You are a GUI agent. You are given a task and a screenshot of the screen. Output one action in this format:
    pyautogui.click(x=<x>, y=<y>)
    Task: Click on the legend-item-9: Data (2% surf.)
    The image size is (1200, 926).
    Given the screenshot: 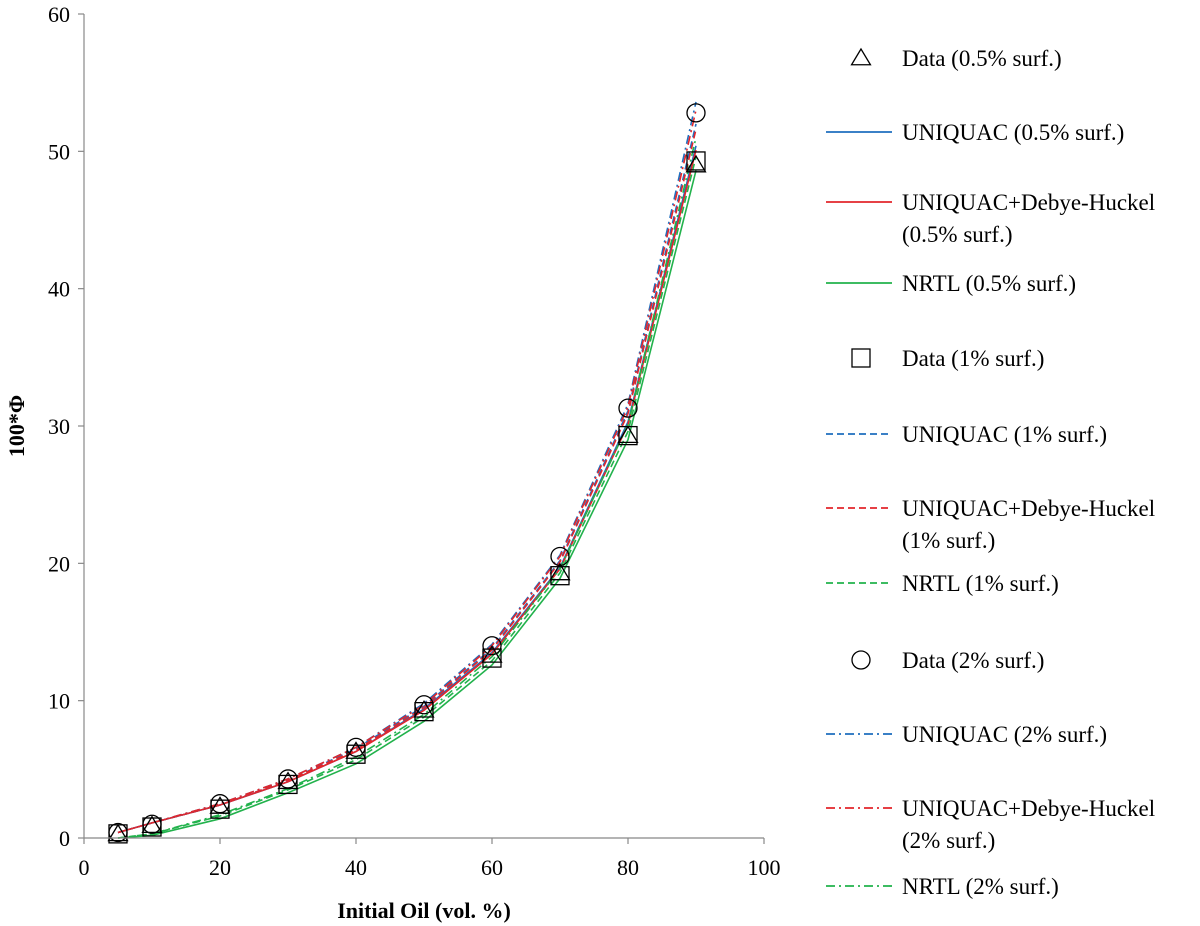 What is the action you would take?
    pyautogui.click(x=947, y=660)
    